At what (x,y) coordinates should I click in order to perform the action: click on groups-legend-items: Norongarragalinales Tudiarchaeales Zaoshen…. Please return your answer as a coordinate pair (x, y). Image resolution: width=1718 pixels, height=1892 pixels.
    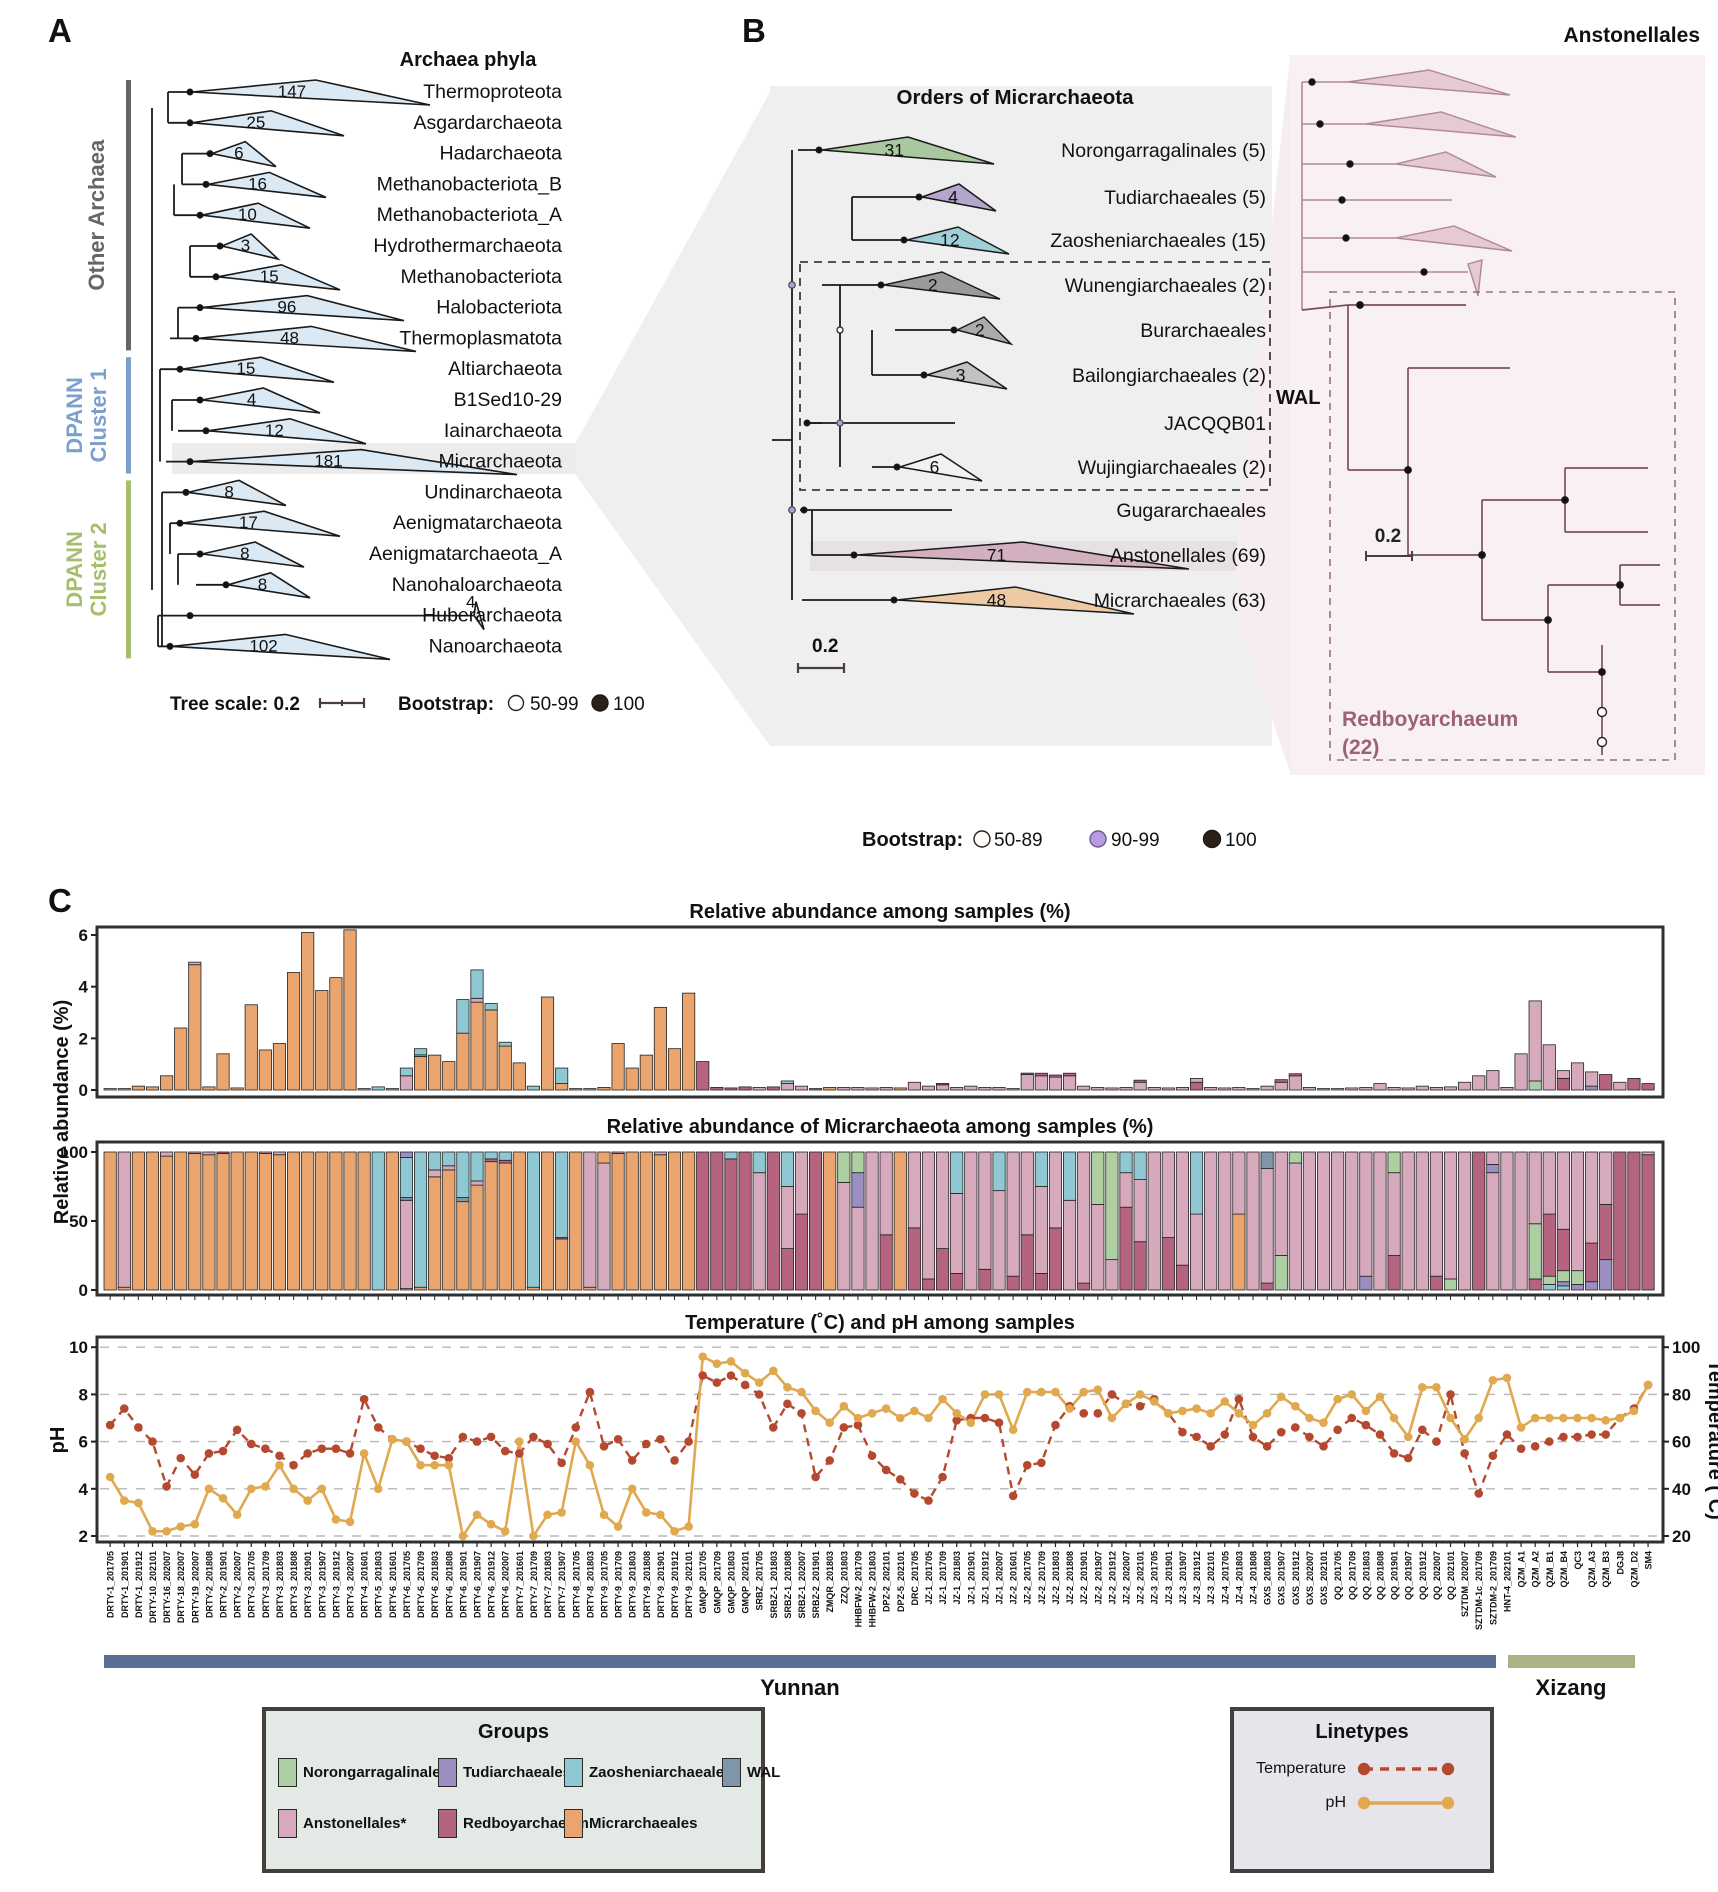
    Looking at the image, I should click on (523, 1791).